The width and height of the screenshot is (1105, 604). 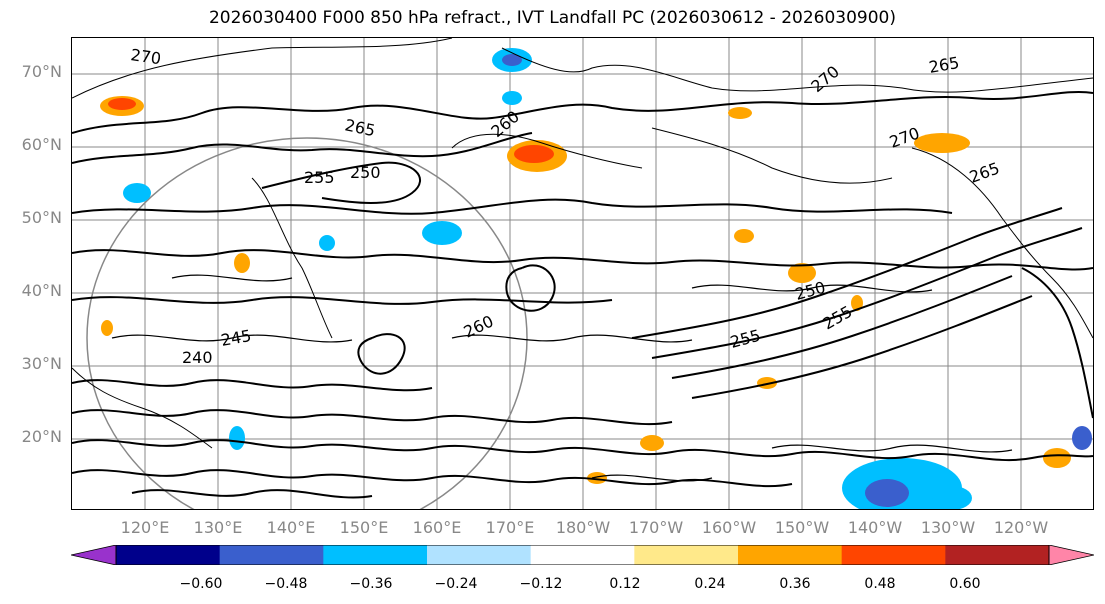 What do you see at coordinates (541, 584) in the screenshot?
I see `colorbar-tick: −0.12` at bounding box center [541, 584].